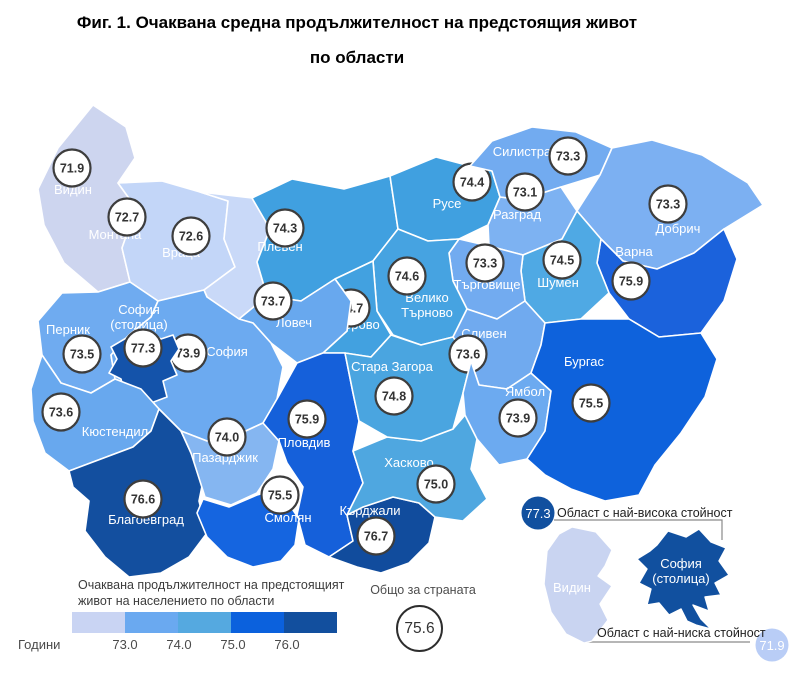 This screenshot has width=798, height=690. I want to click on region-value-badge: 72.6, so click(191, 236).